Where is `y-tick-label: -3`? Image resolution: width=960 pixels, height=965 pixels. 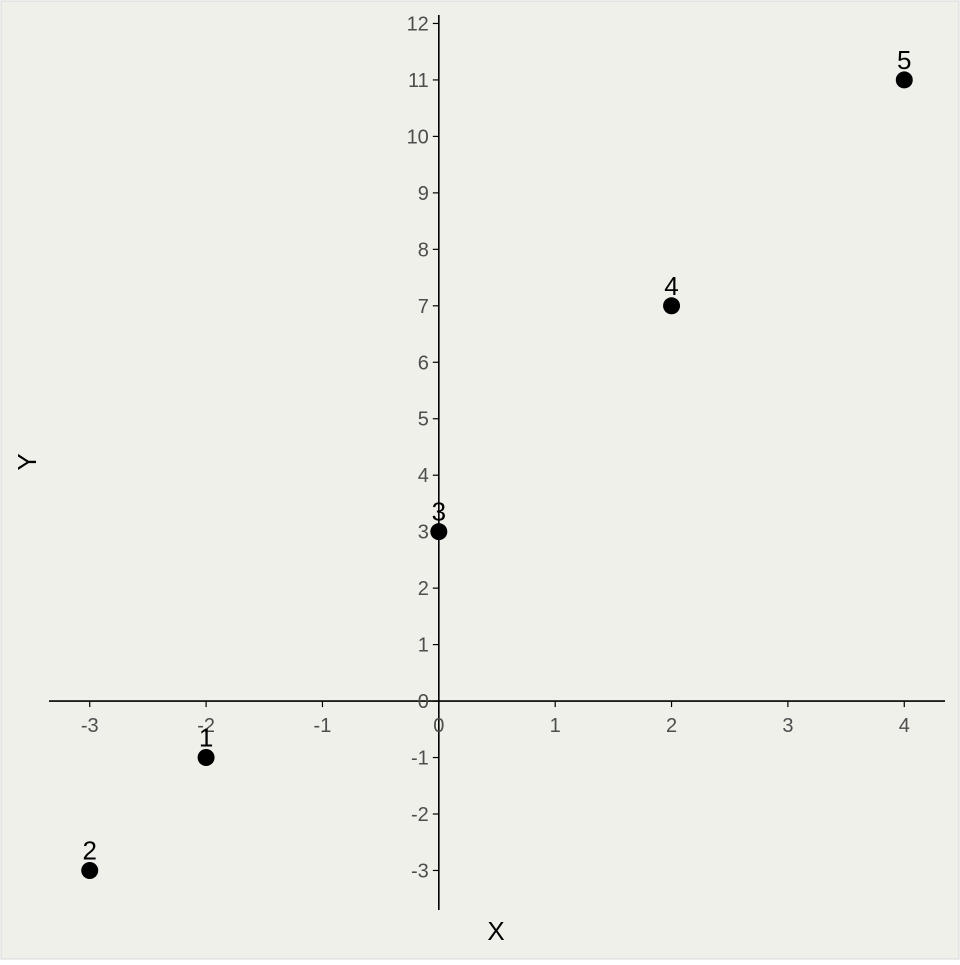
y-tick-label: -3 is located at coordinates (420, 871).